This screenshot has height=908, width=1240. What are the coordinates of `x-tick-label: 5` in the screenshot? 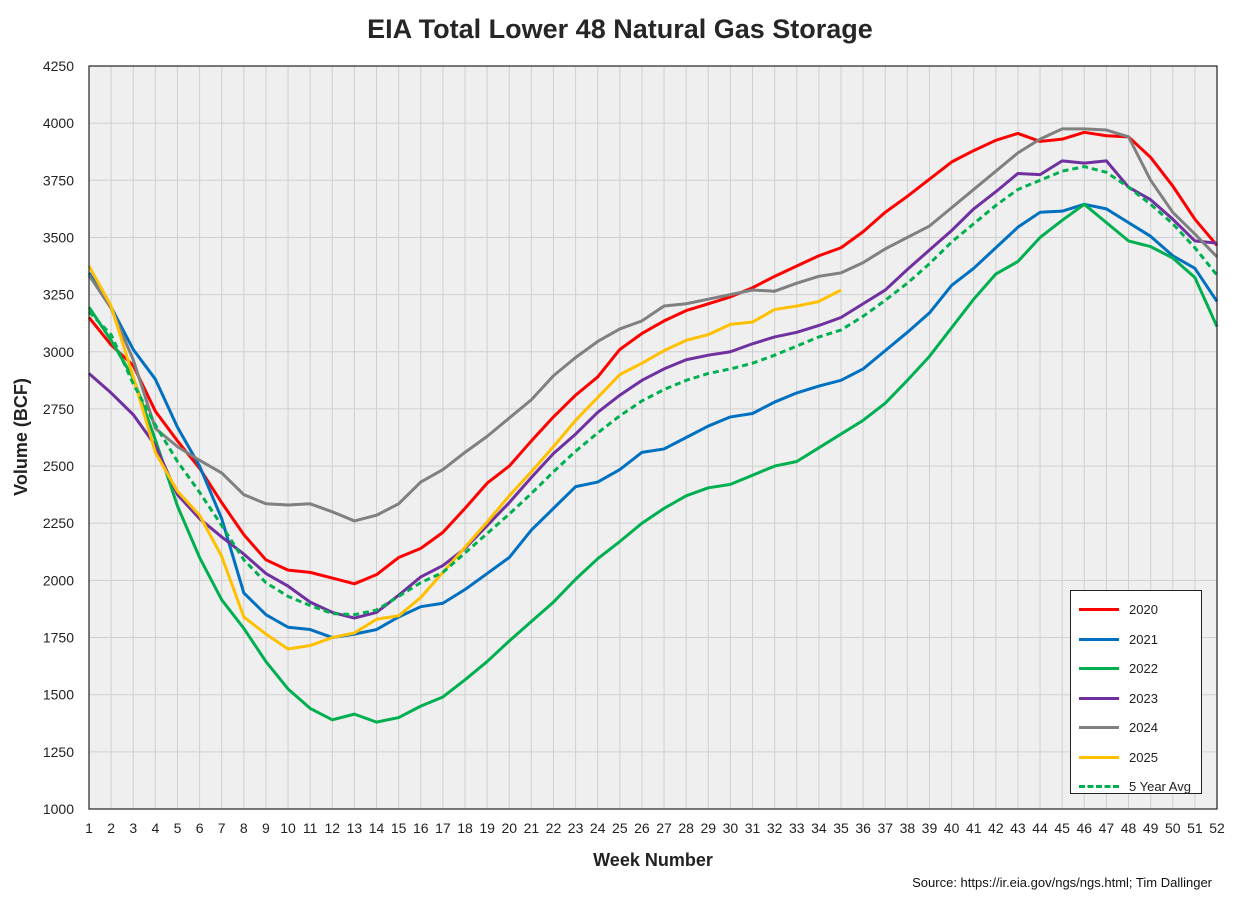 It's located at (178, 828).